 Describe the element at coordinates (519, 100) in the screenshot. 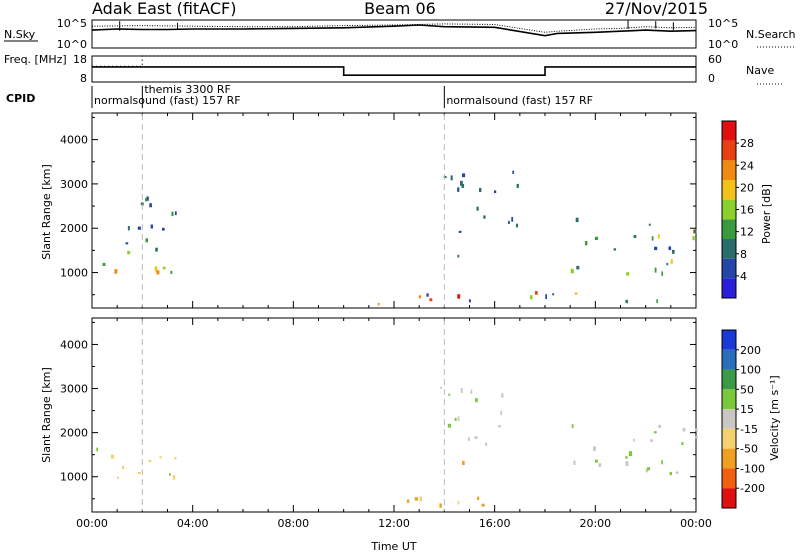

I see `cpid-segment-label-3: normalsound (fast) 157 RF` at that location.